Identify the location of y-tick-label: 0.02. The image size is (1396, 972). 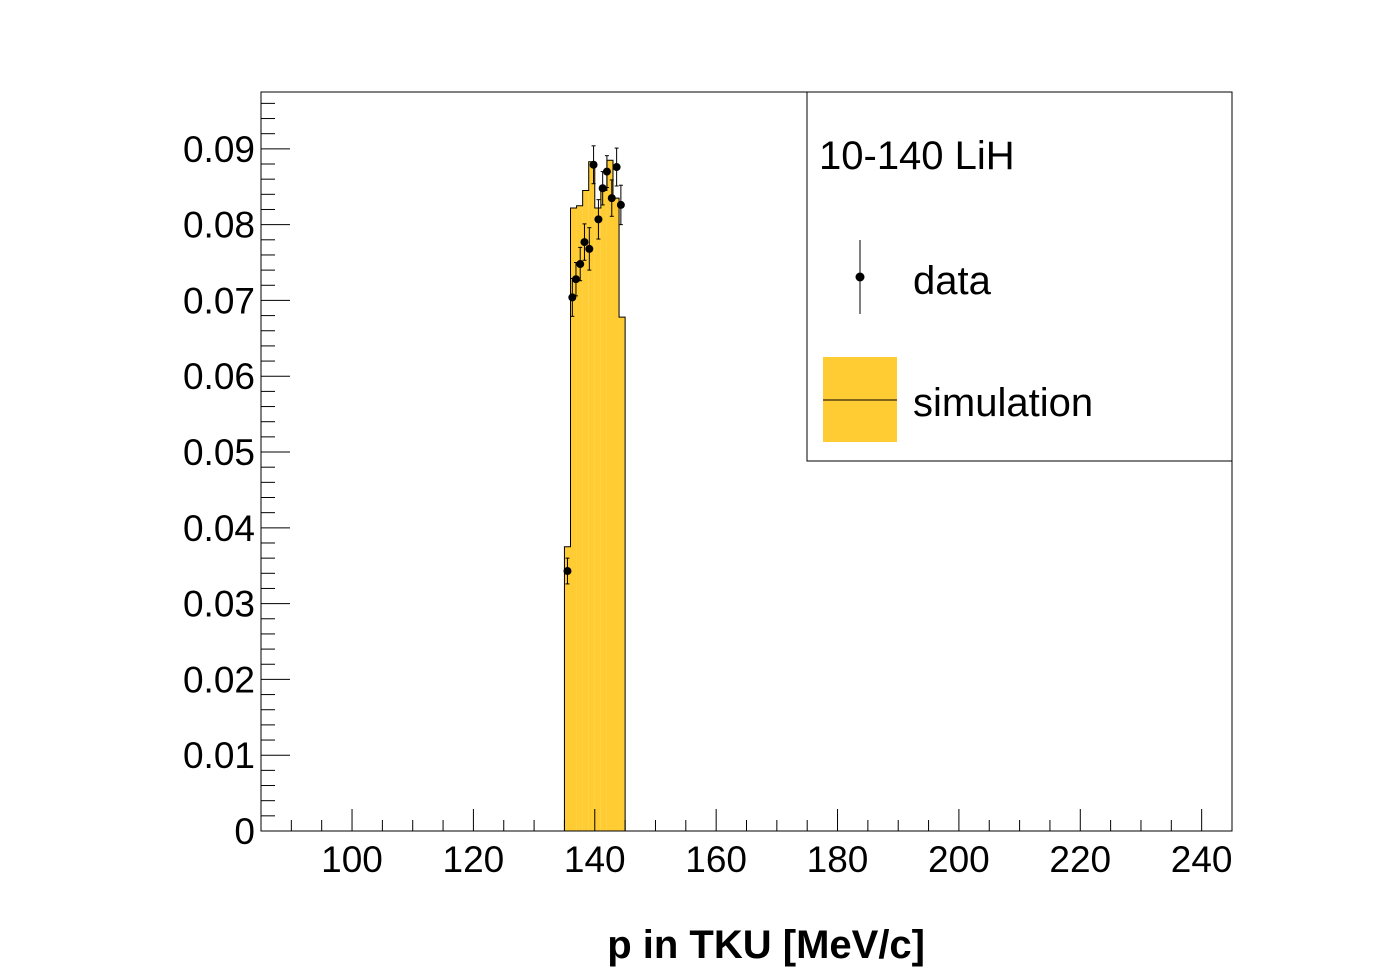
(219, 679).